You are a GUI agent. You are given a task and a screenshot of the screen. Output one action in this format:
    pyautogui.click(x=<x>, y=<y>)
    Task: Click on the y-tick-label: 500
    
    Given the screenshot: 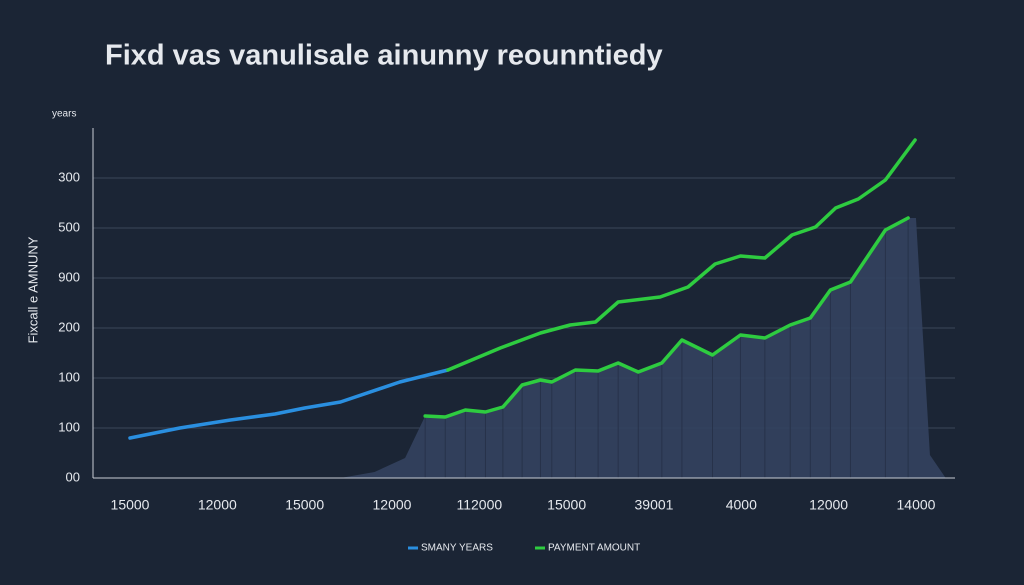 What is the action you would take?
    pyautogui.click(x=69, y=226)
    